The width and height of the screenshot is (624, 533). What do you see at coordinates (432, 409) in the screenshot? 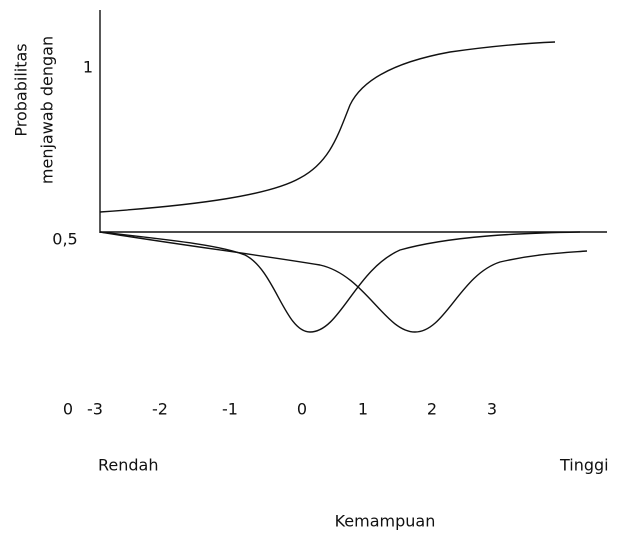
I see `x-tick-label: 2` at bounding box center [432, 409].